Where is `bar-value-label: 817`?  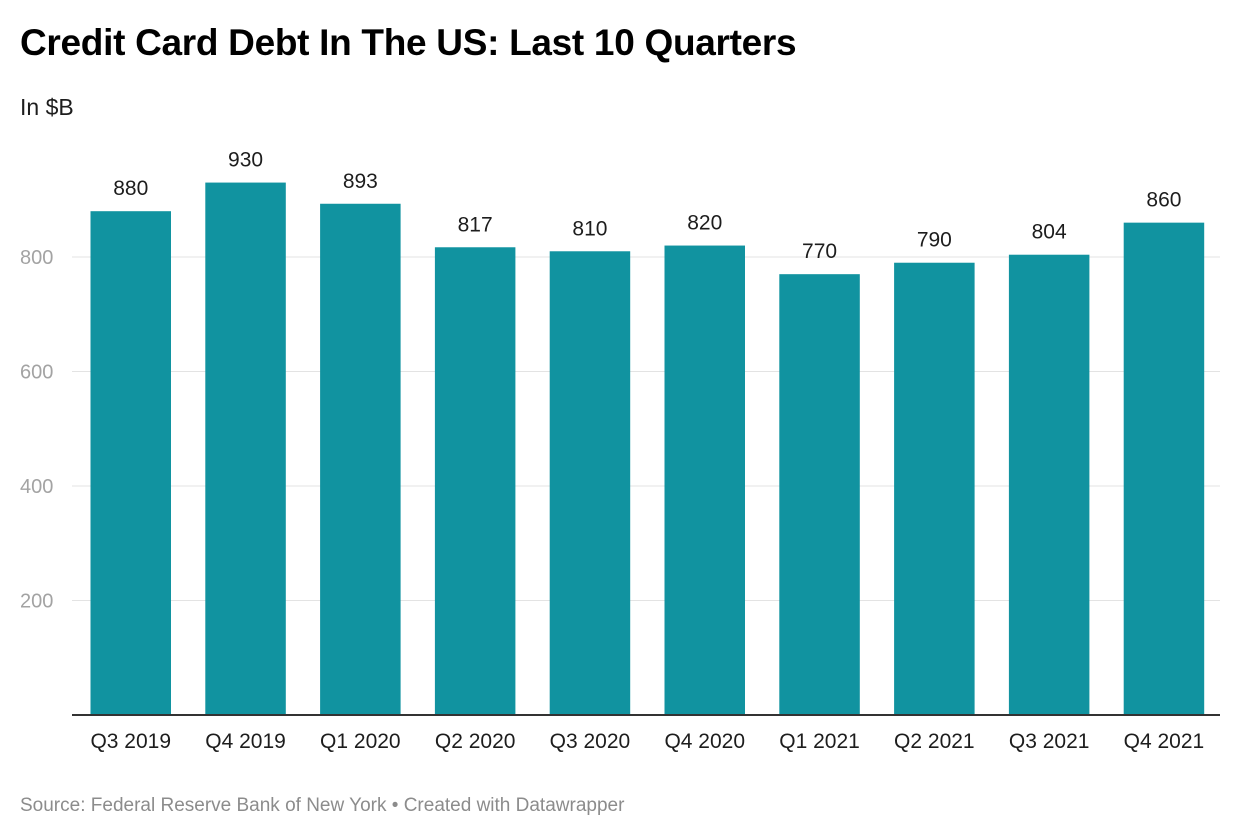 bar-value-label: 817 is located at coordinates (475, 224).